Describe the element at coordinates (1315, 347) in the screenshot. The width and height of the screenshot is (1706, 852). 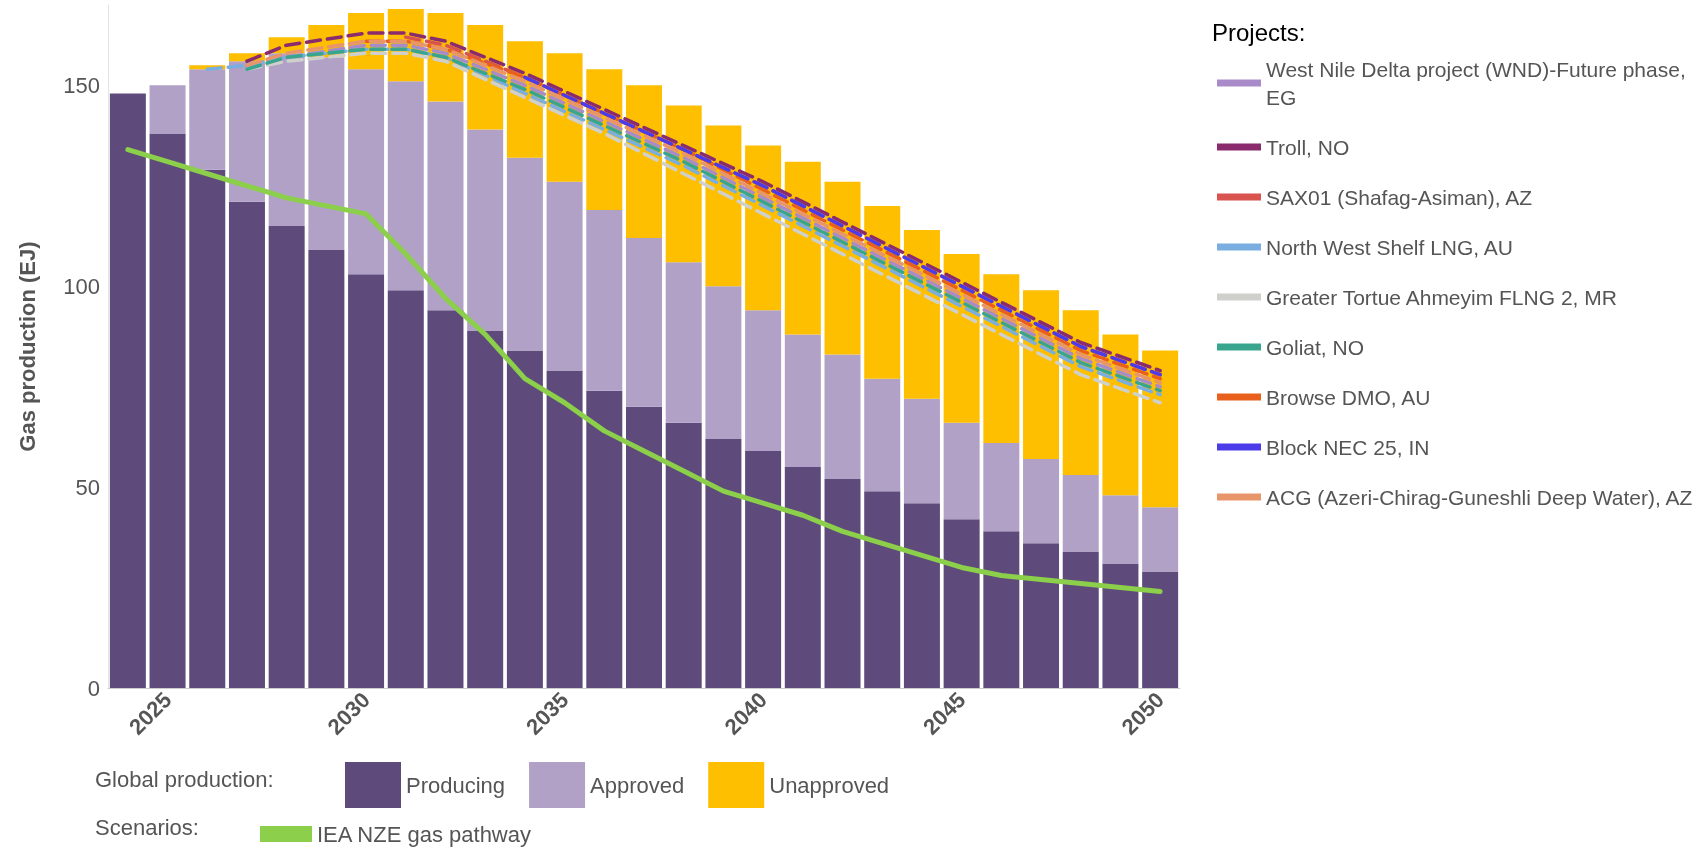
I see `legend-label: Goliat, NO` at that location.